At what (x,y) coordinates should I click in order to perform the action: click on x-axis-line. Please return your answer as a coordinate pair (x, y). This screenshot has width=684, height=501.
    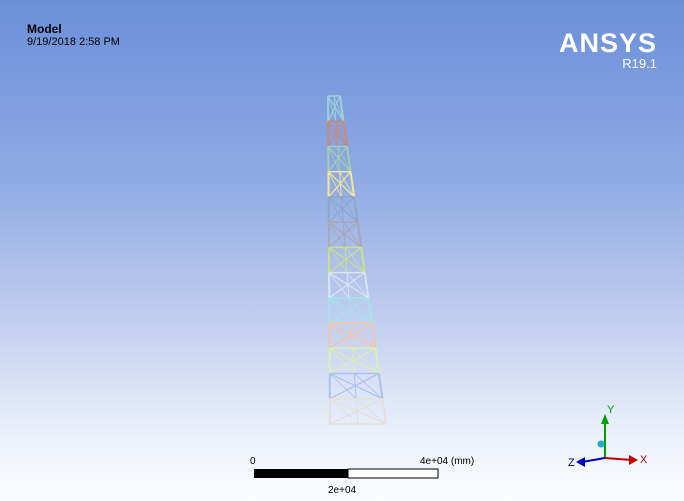
    Looking at the image, I should click on (618, 459).